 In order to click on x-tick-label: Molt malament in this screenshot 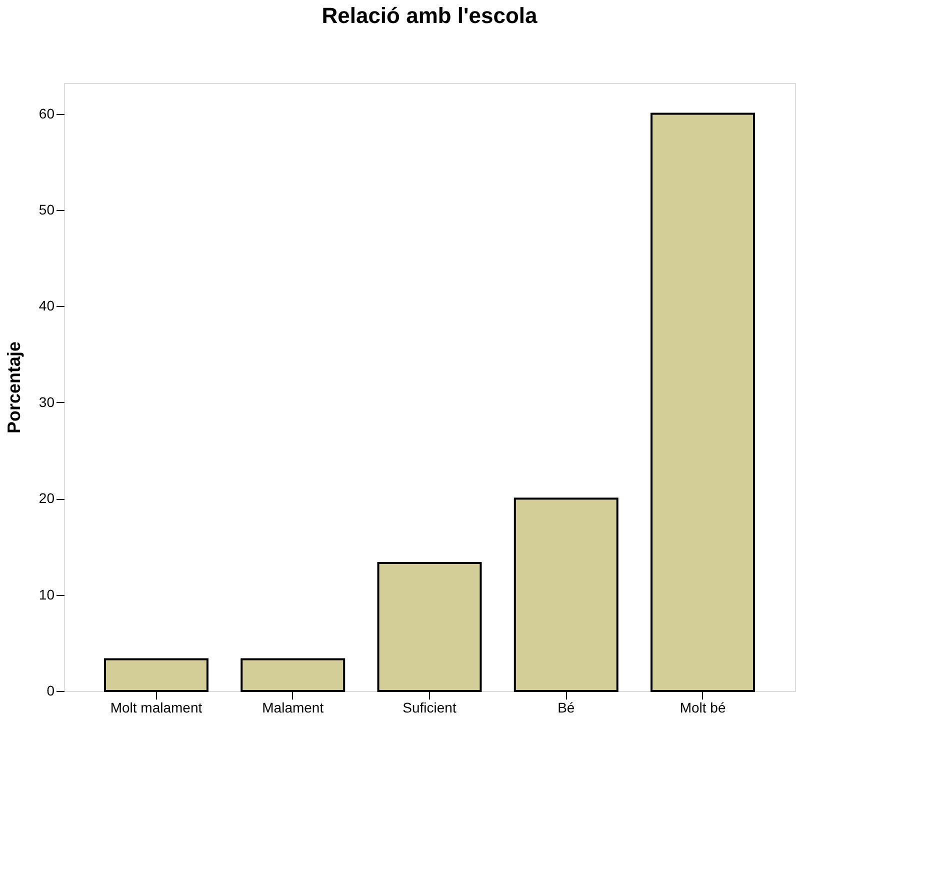, I will do `click(156, 708)`.